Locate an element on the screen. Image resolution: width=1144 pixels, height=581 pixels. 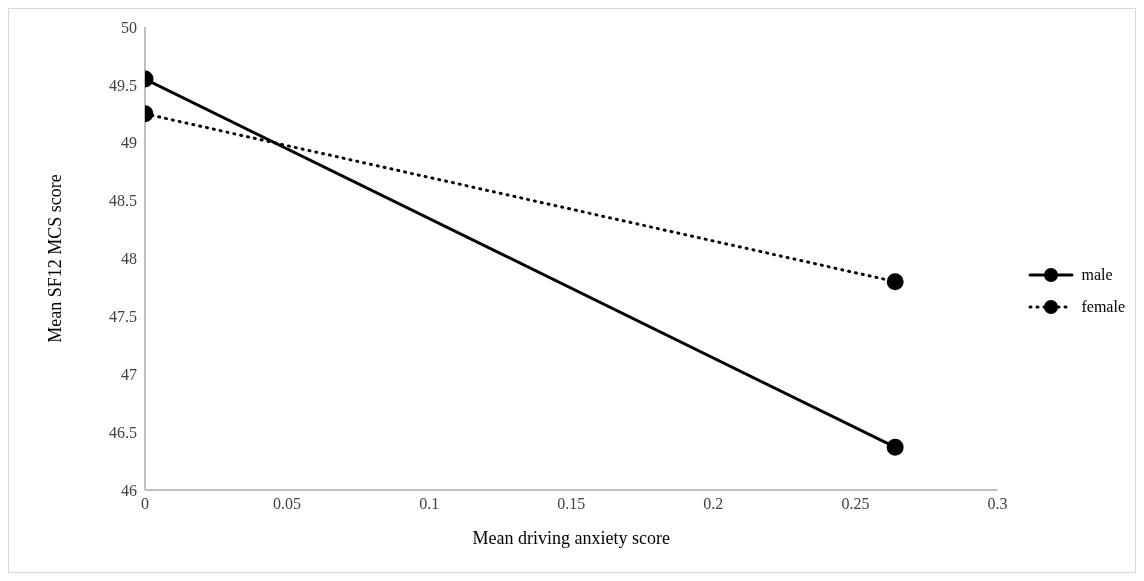
x-tick-label: 0.05 is located at coordinates (287, 504).